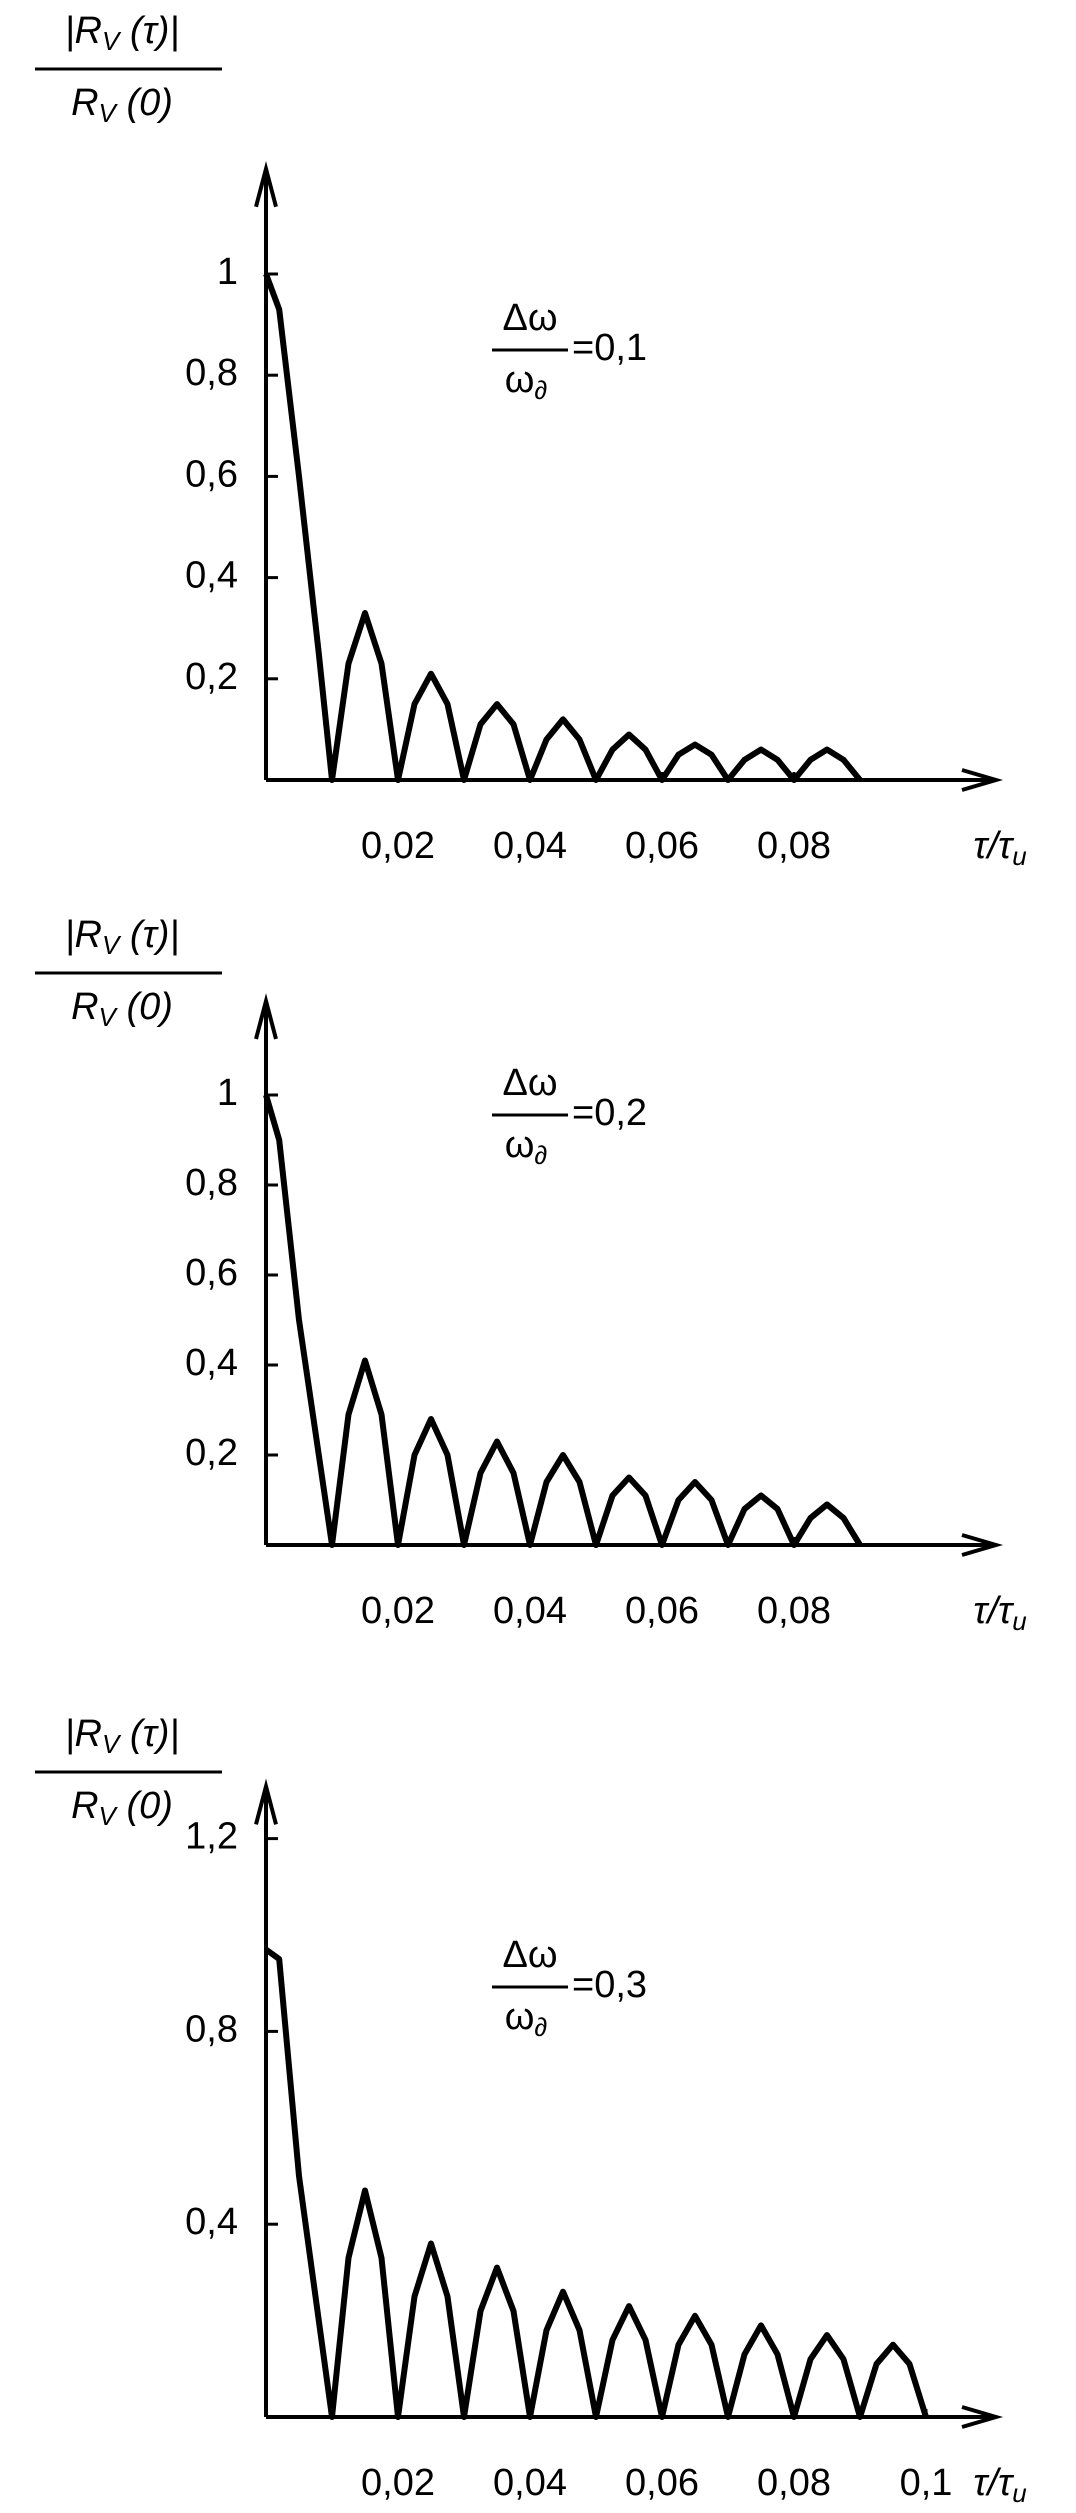 This screenshot has height=2513, width=1076. Describe the element at coordinates (609, 1985) in the screenshot. I see `annotation-value: =0,3` at that location.